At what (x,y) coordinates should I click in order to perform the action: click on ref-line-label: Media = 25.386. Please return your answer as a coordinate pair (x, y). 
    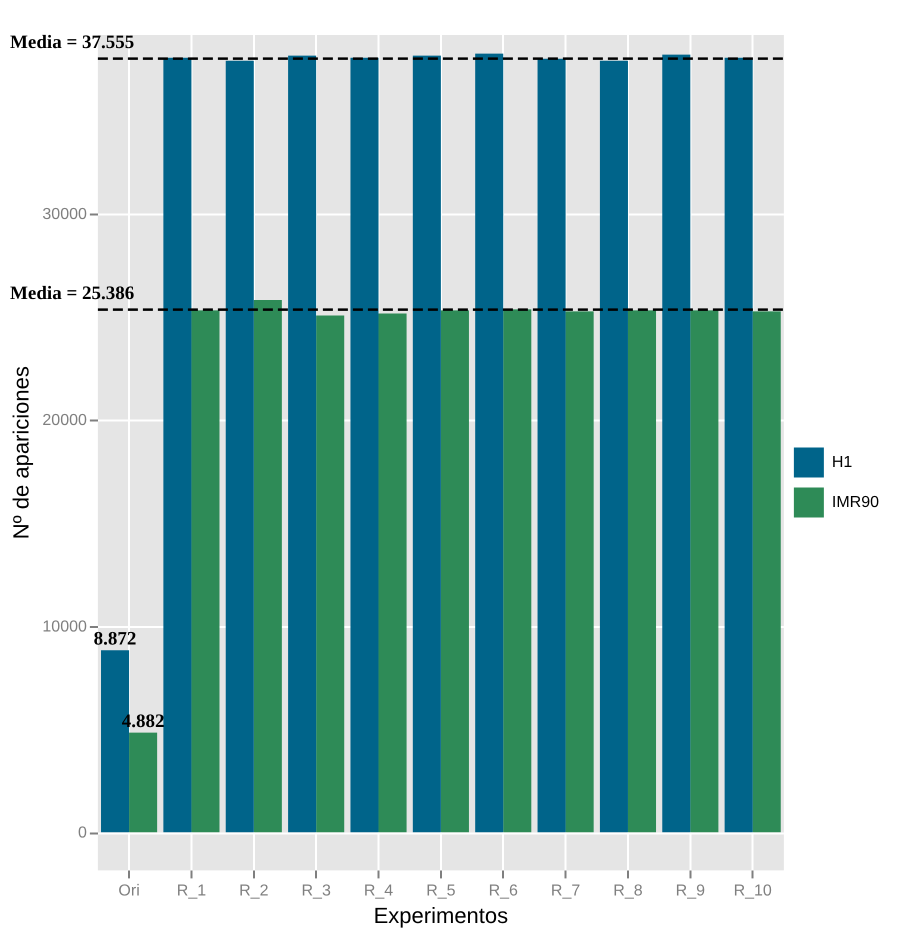
    Looking at the image, I should click on (72, 293).